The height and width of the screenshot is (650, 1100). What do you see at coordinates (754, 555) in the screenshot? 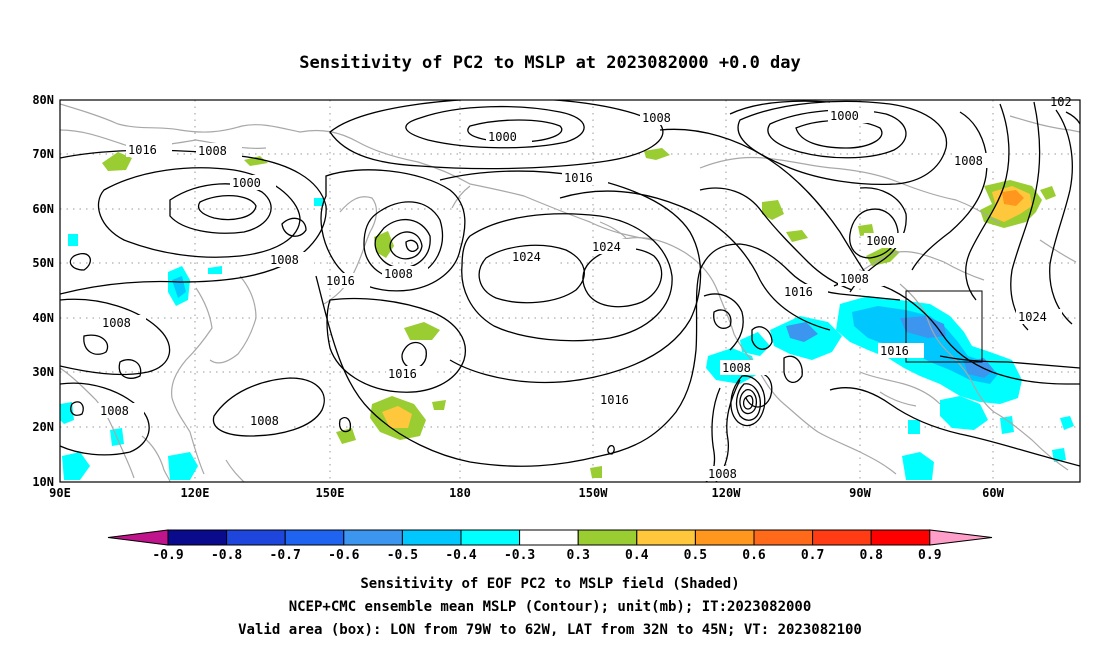
I see `colorbar-tick-label: 0.6` at bounding box center [754, 555].